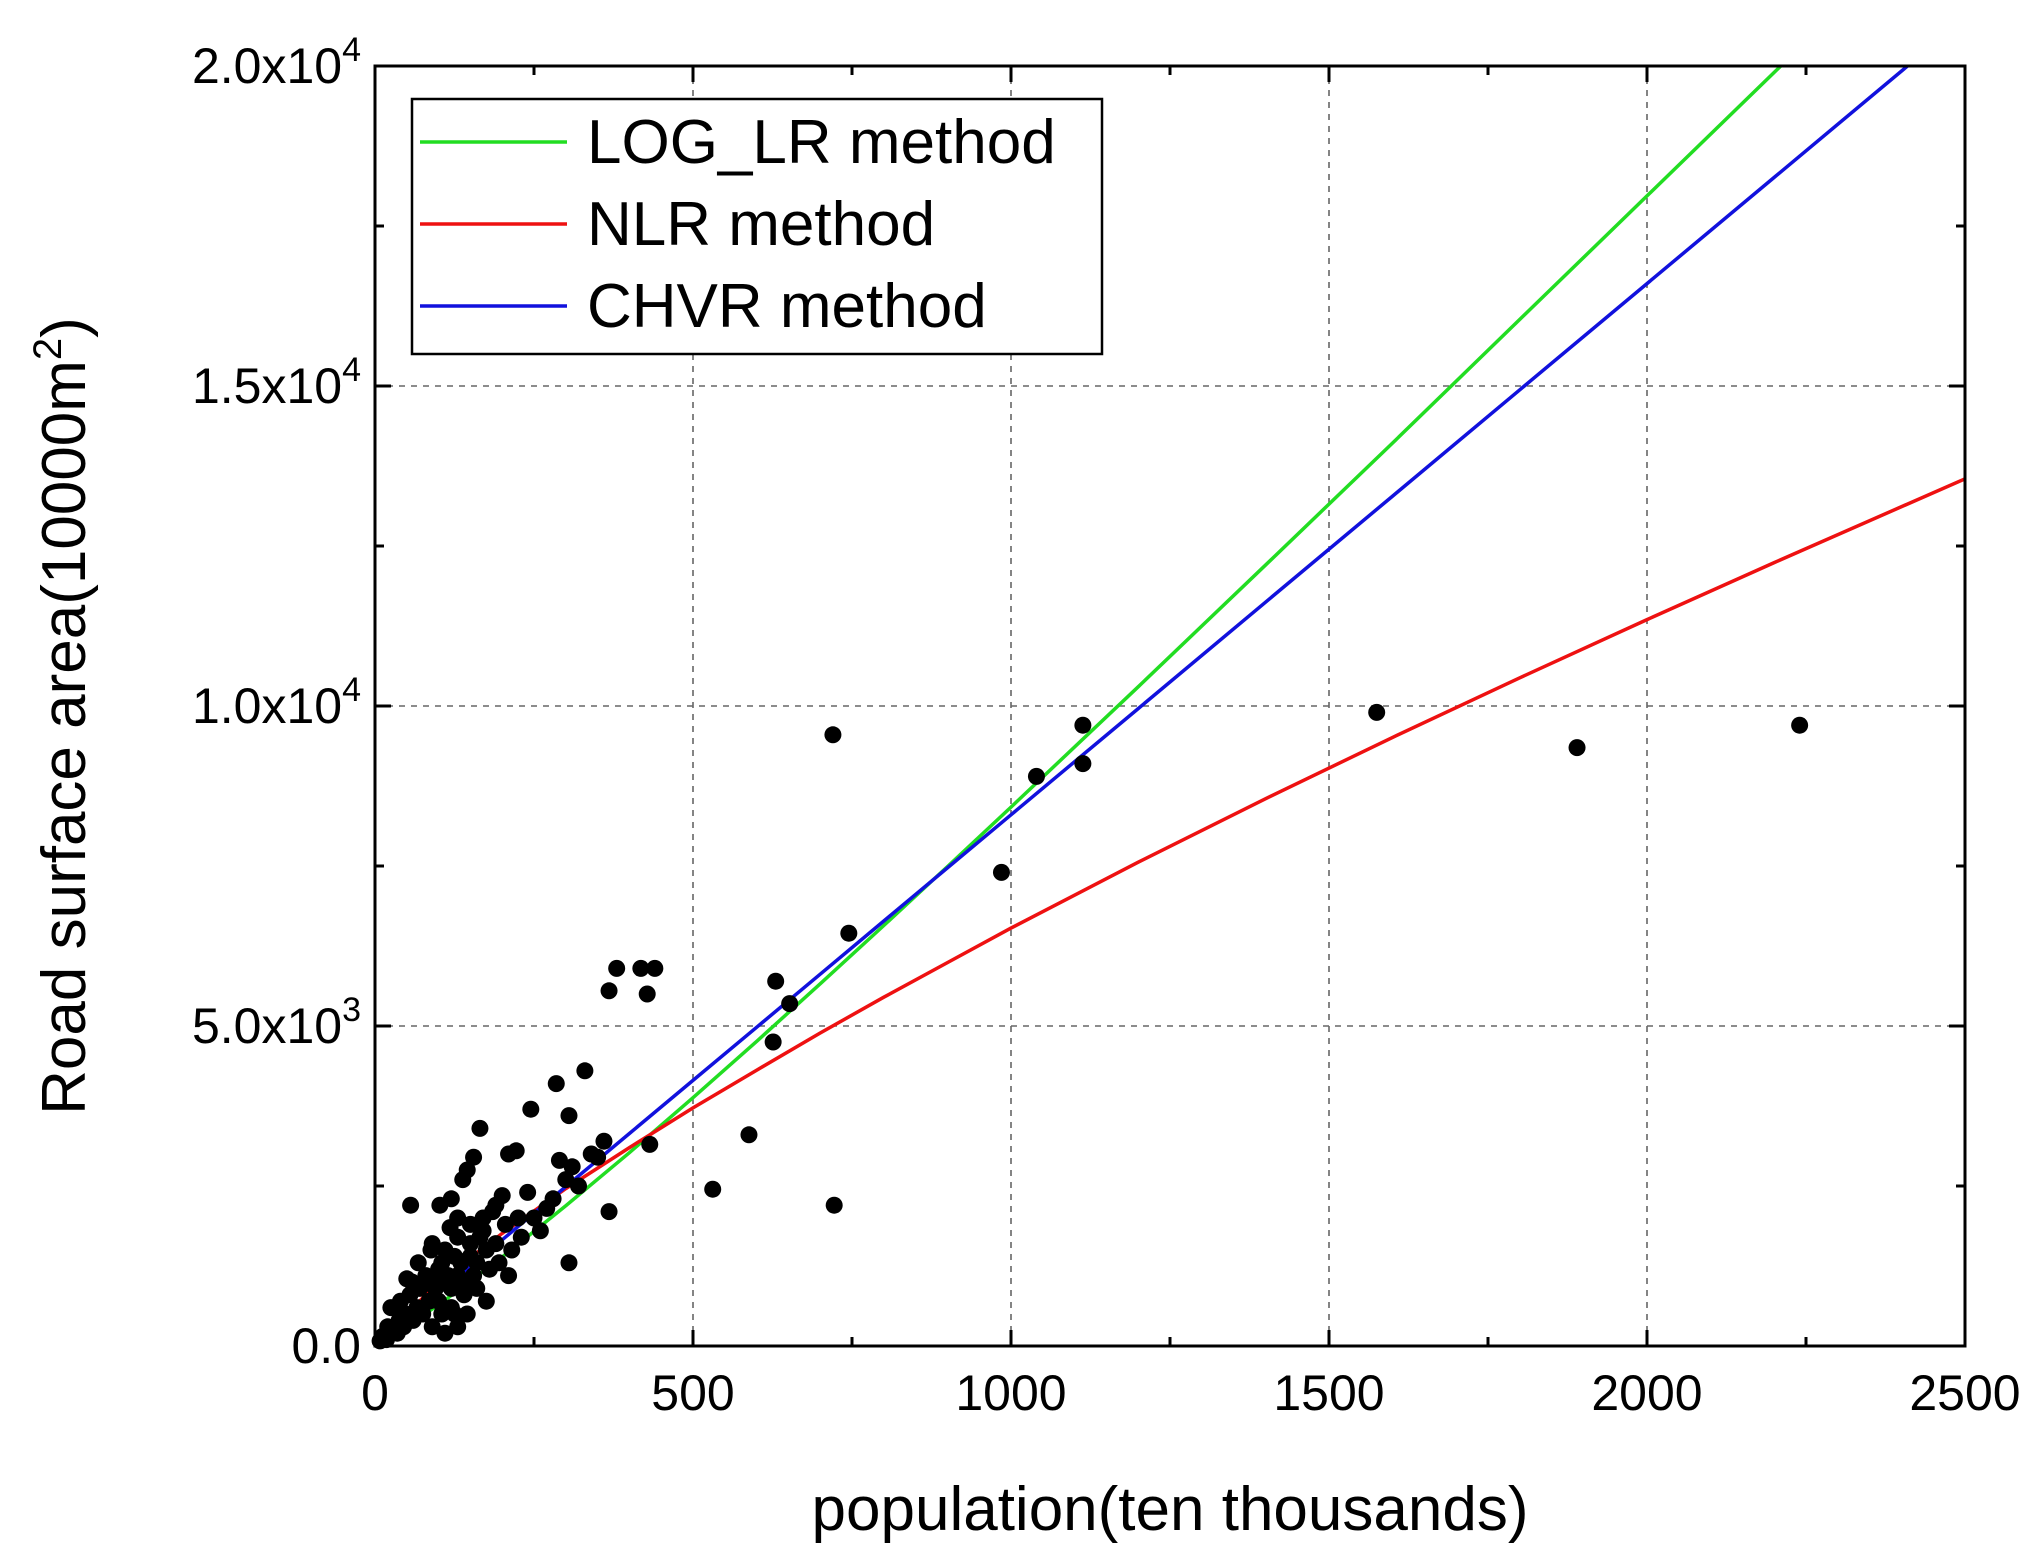  I want to click on x-axis-title: population(ten thousands), so click(1170, 1509).